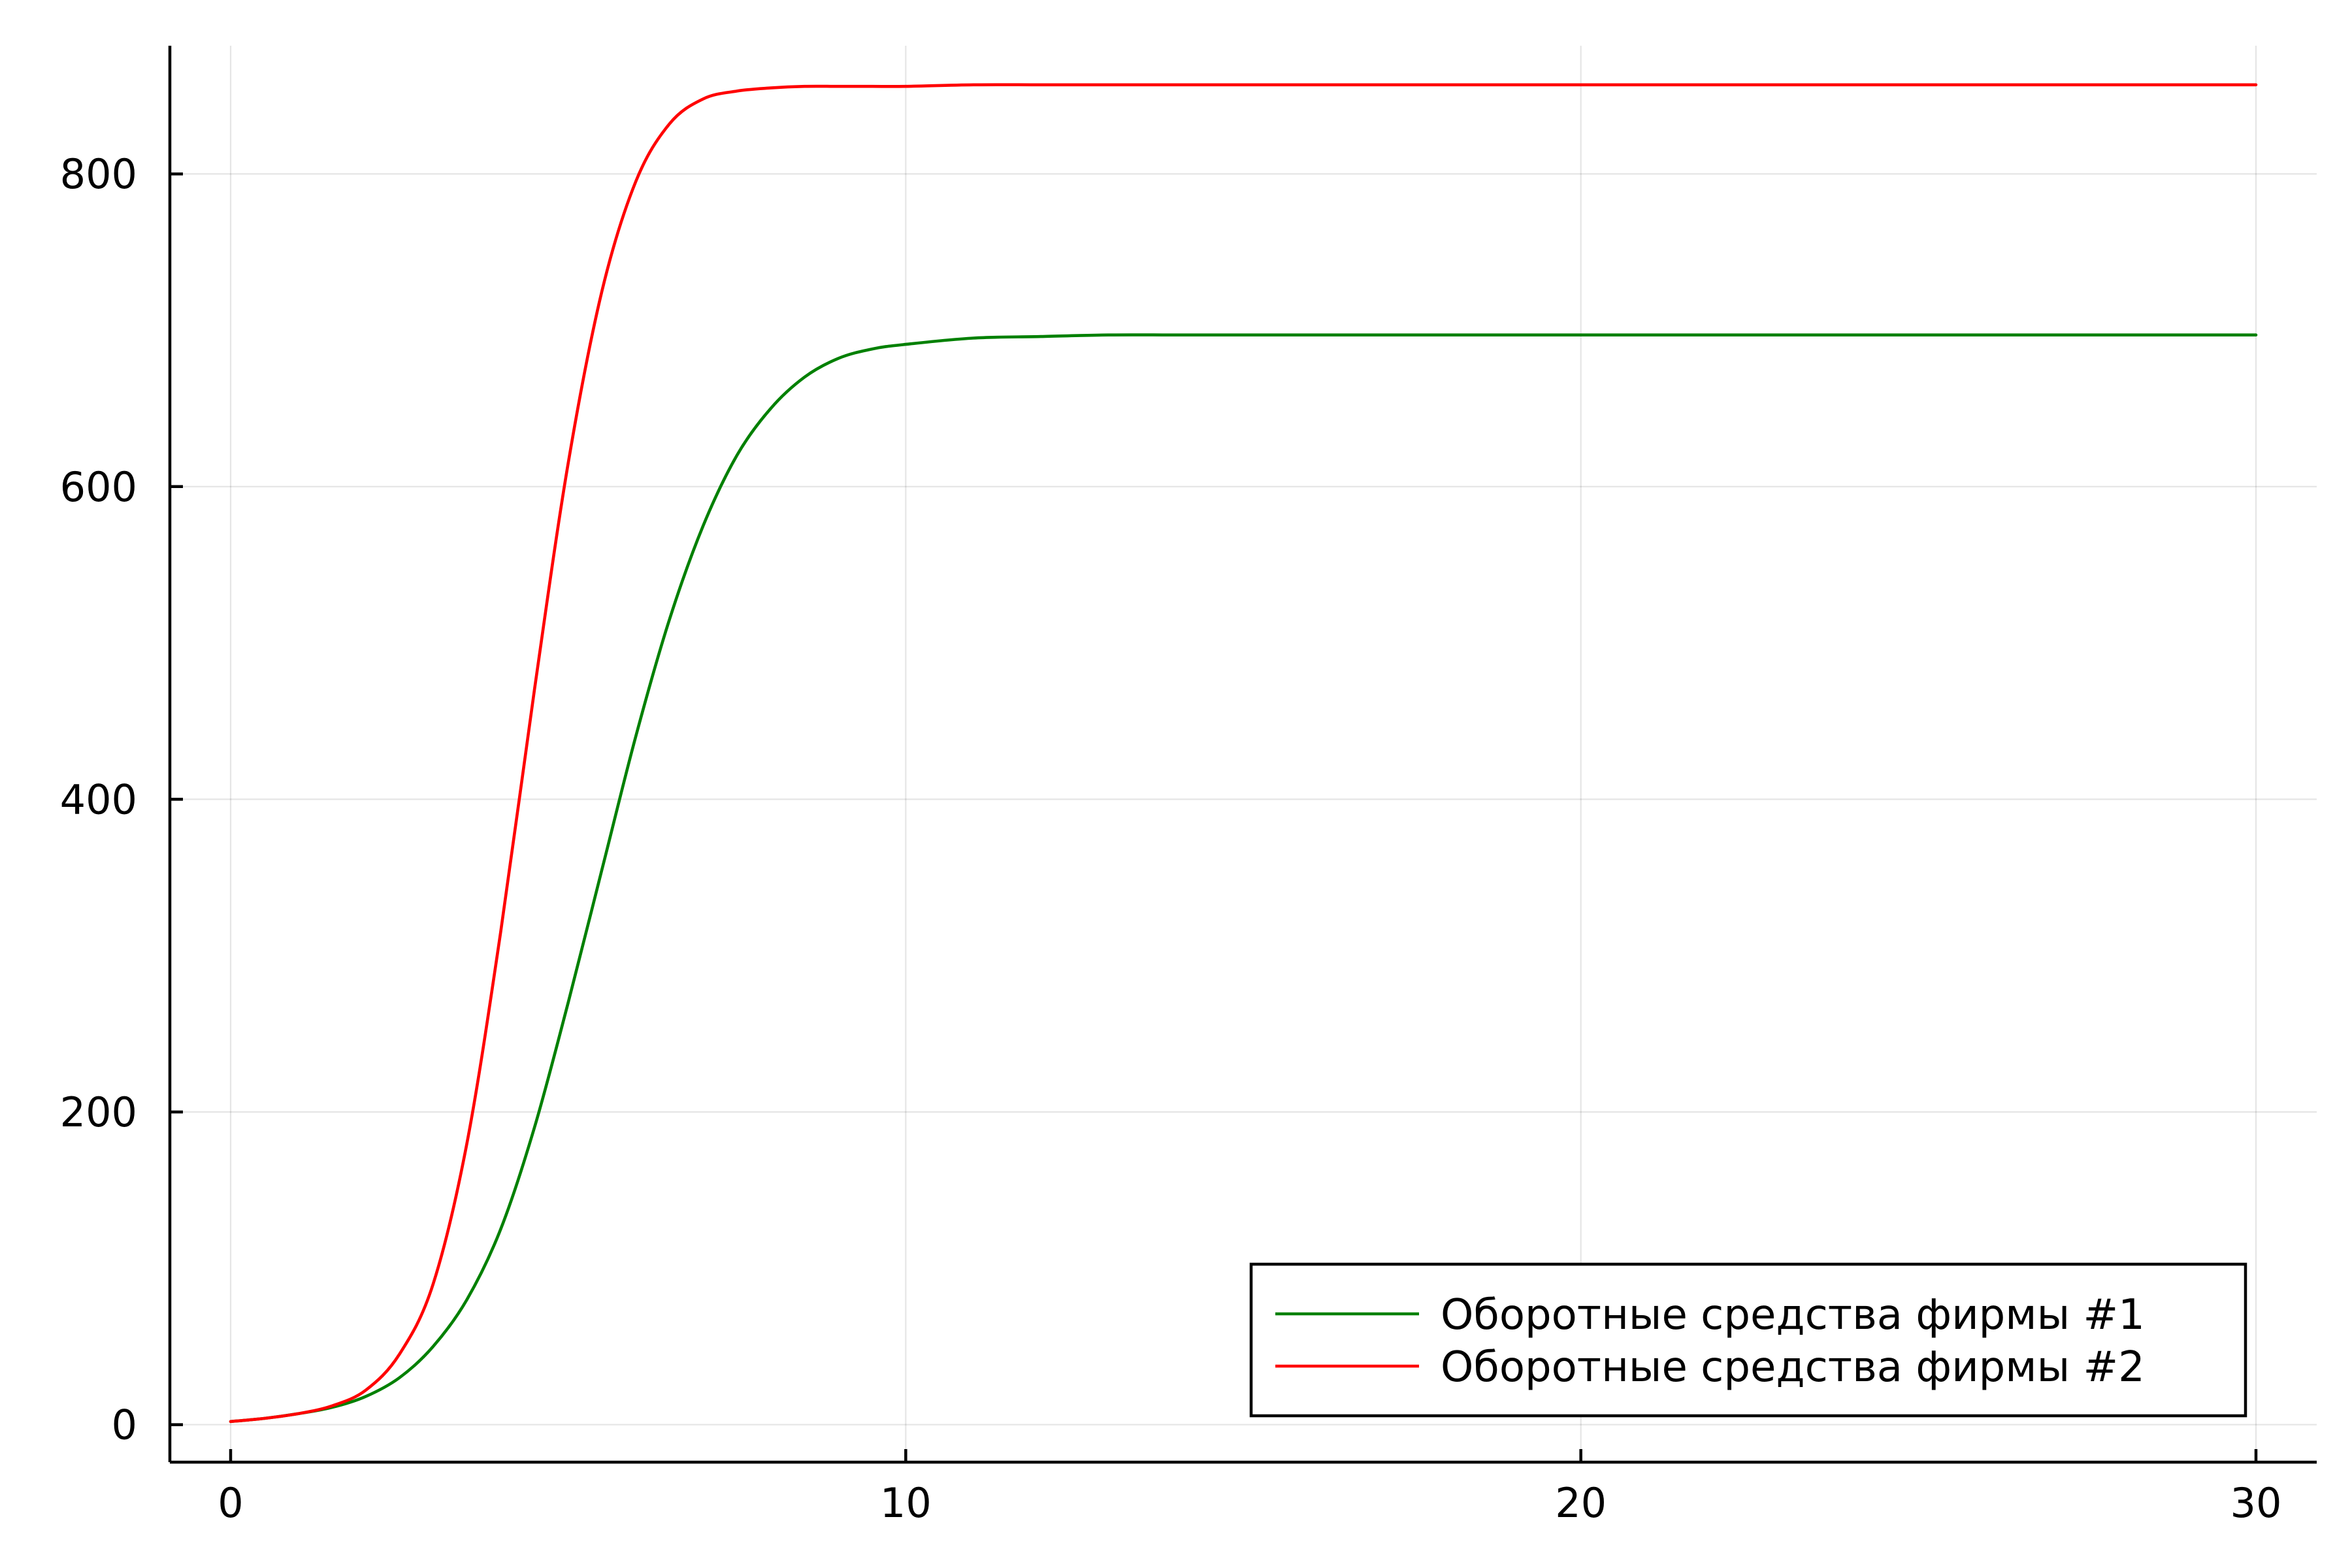 The height and width of the screenshot is (1568, 2352). I want to click on x-tick-label: 0, so click(230, 1503).